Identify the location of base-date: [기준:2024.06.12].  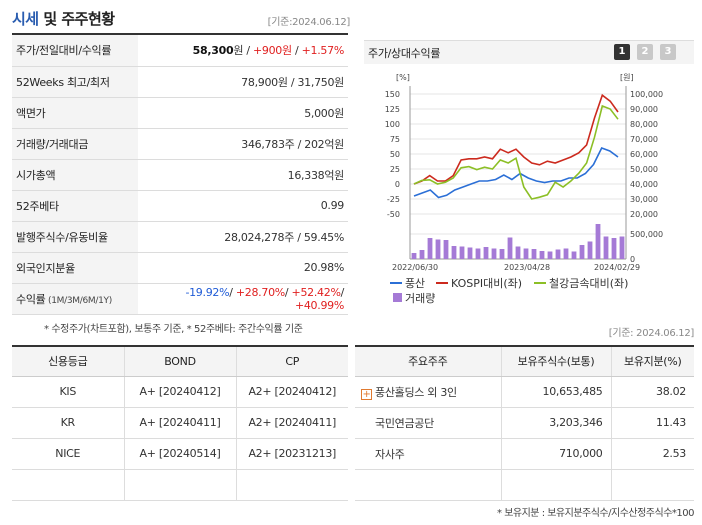
(309, 22).